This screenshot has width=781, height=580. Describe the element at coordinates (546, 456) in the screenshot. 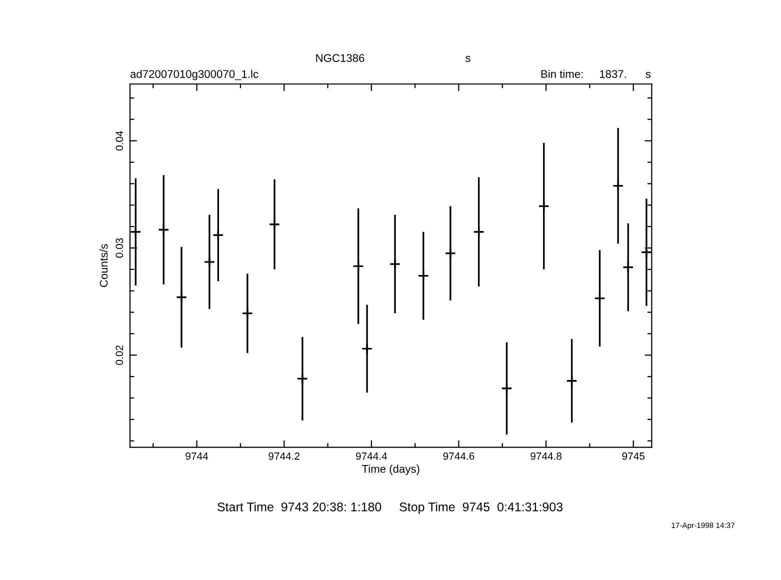

I see `x-tick-label: 9744.8` at that location.